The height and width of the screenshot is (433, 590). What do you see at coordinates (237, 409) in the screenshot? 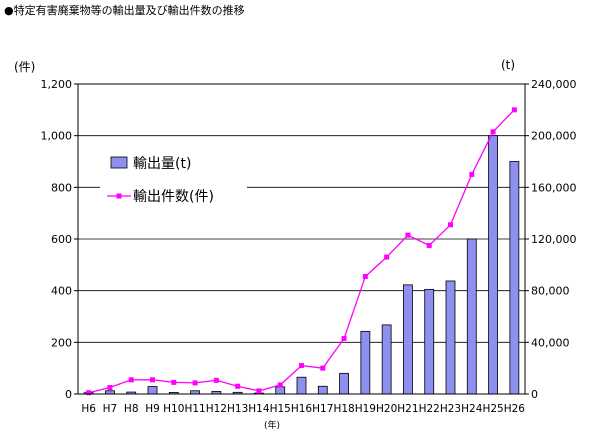
I see `x-tick-label: H13` at bounding box center [237, 409].